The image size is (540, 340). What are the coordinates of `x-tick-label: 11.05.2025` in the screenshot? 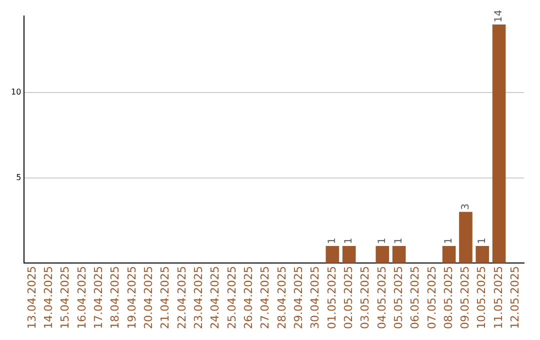 It's located at (498, 298).